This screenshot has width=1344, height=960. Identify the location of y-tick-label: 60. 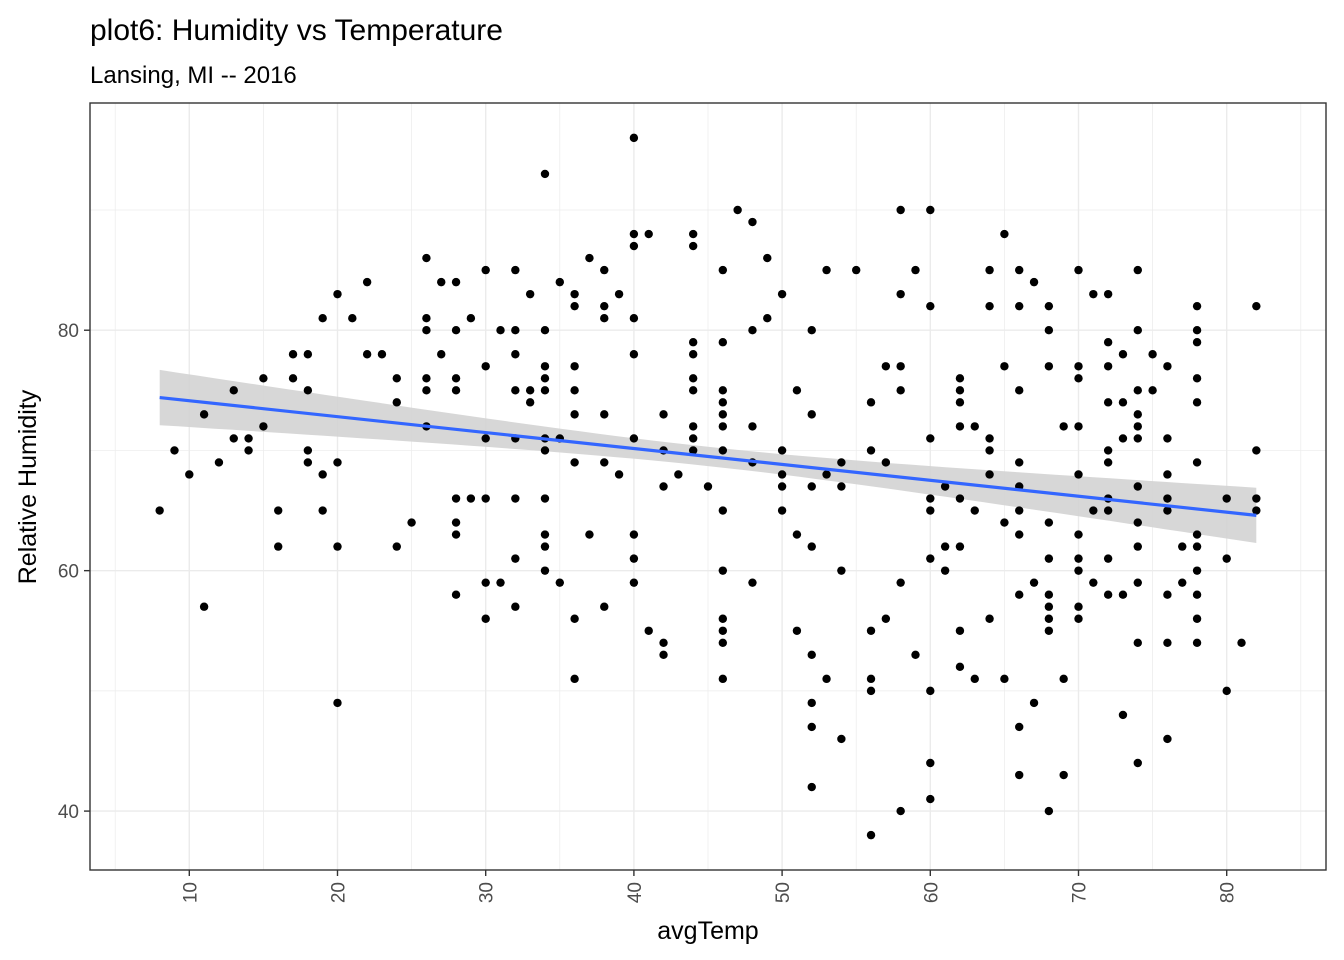
(68, 572).